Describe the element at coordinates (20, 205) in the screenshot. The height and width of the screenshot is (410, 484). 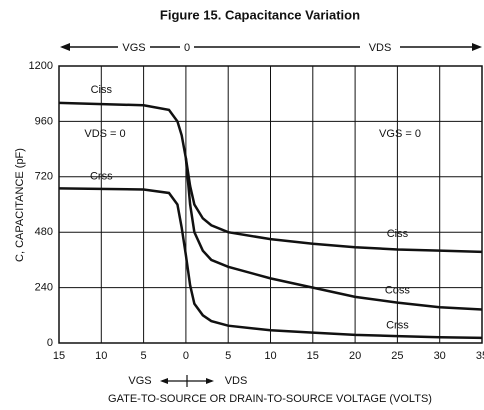
I see `y-axis-label: C, CAPACITANCE (pF)` at that location.